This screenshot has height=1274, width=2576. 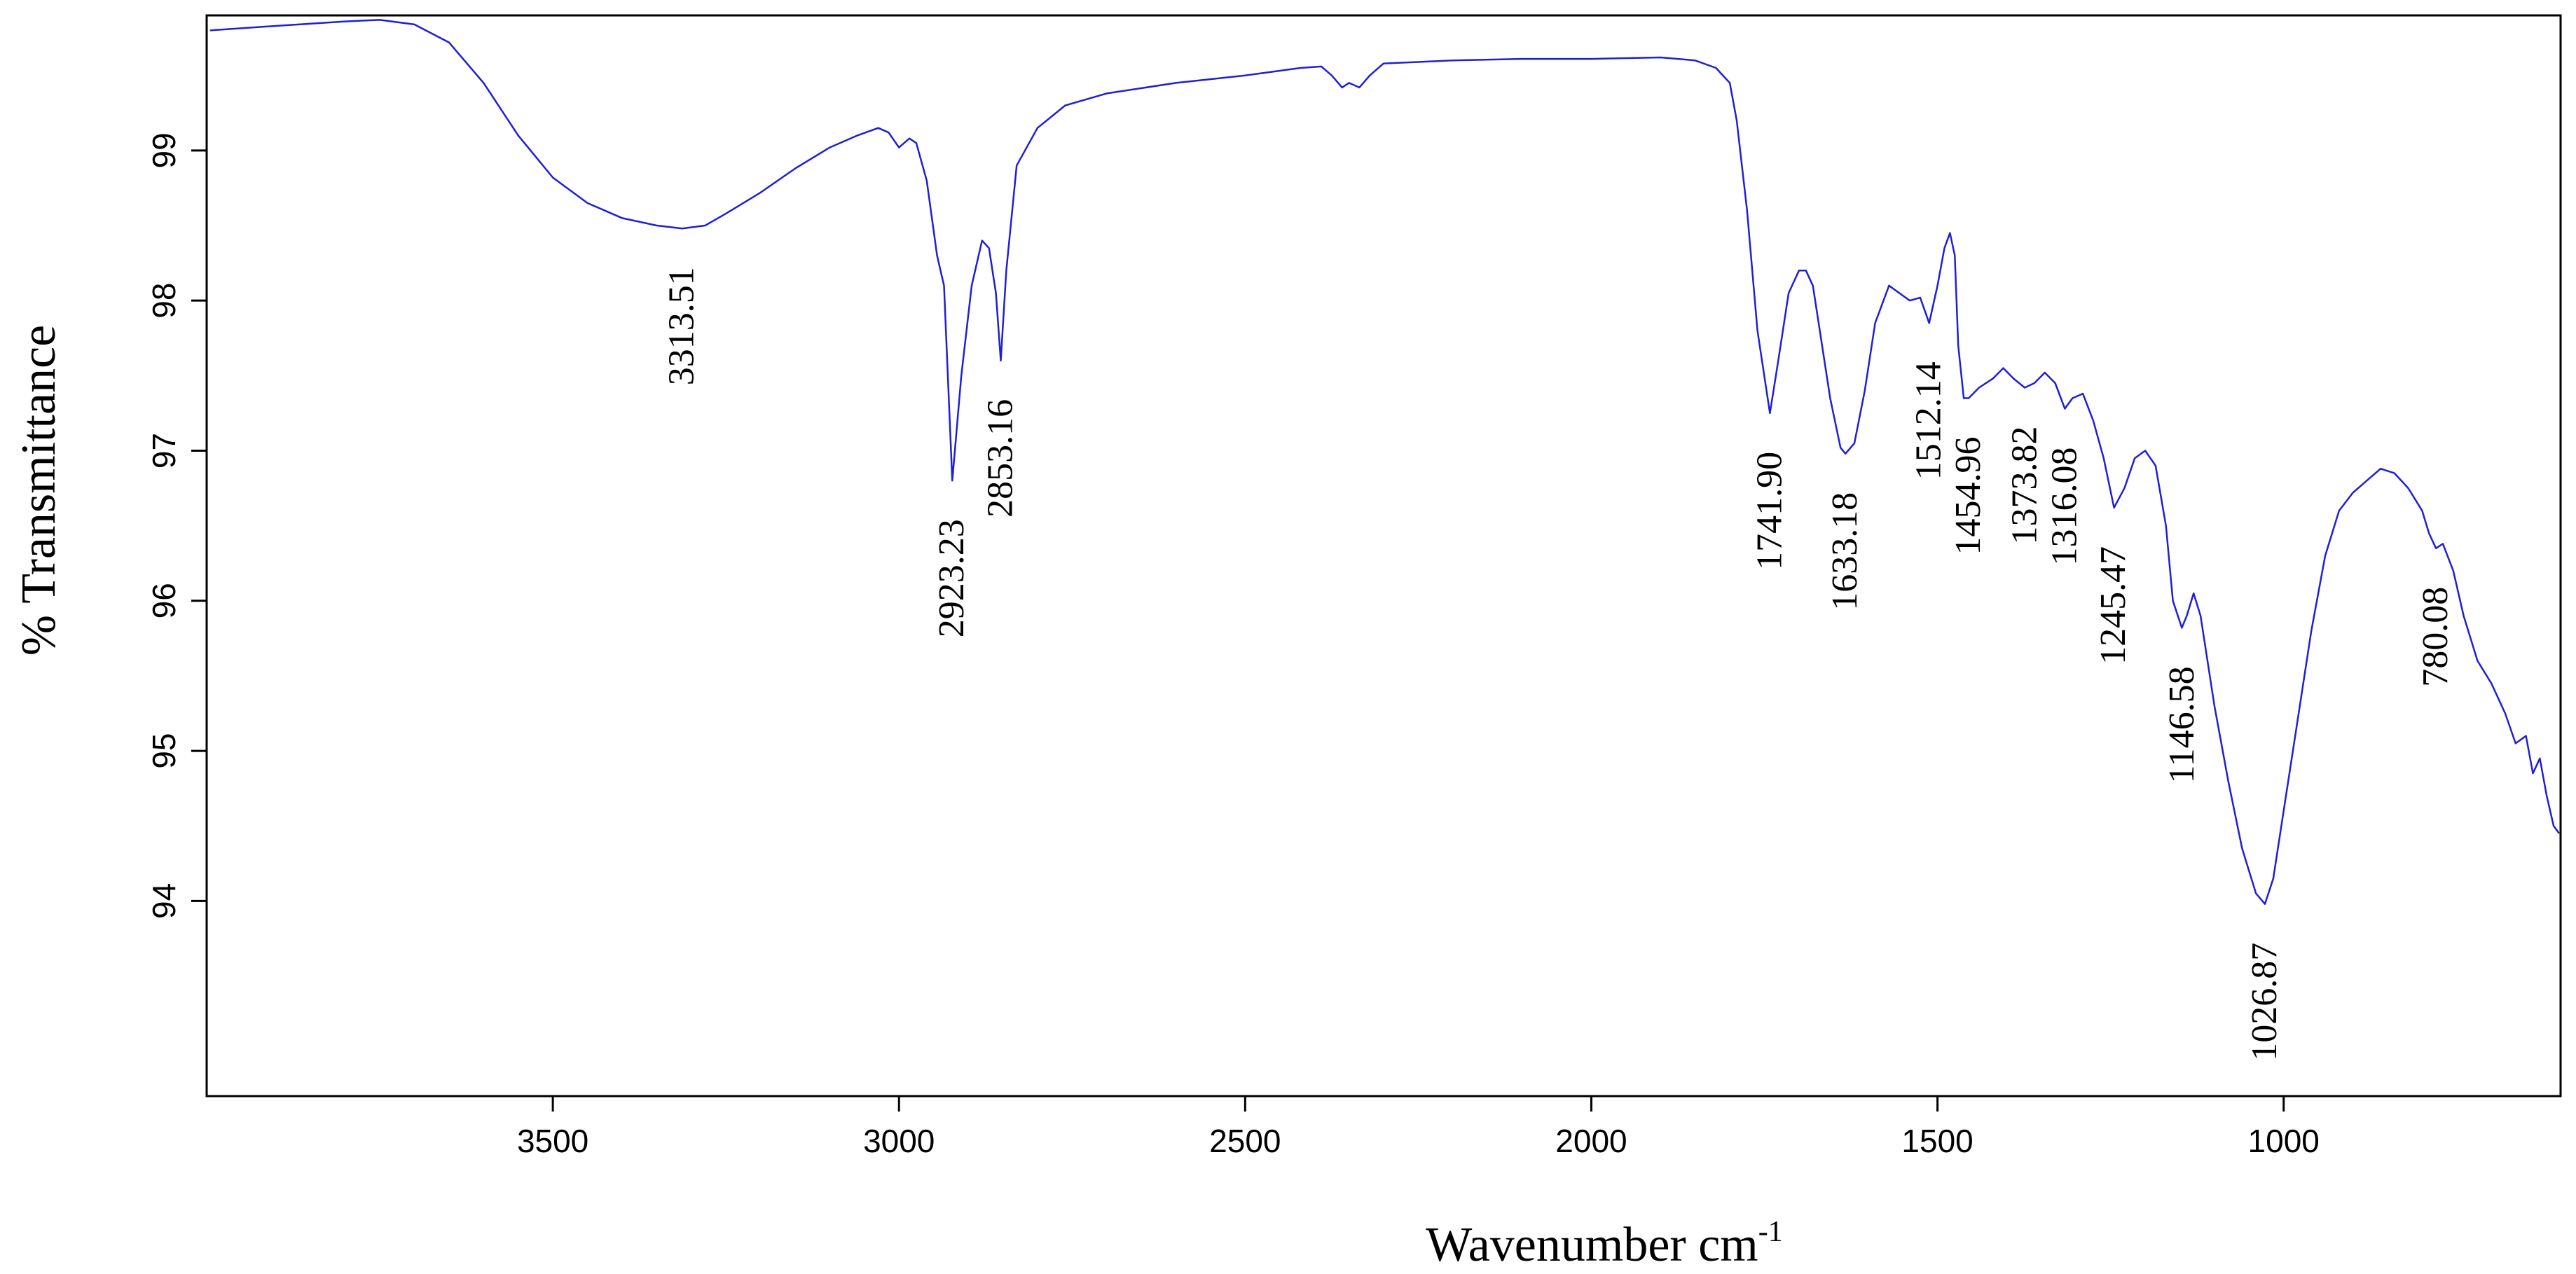 I want to click on peak-label: 2853.16, so click(x=1000, y=458).